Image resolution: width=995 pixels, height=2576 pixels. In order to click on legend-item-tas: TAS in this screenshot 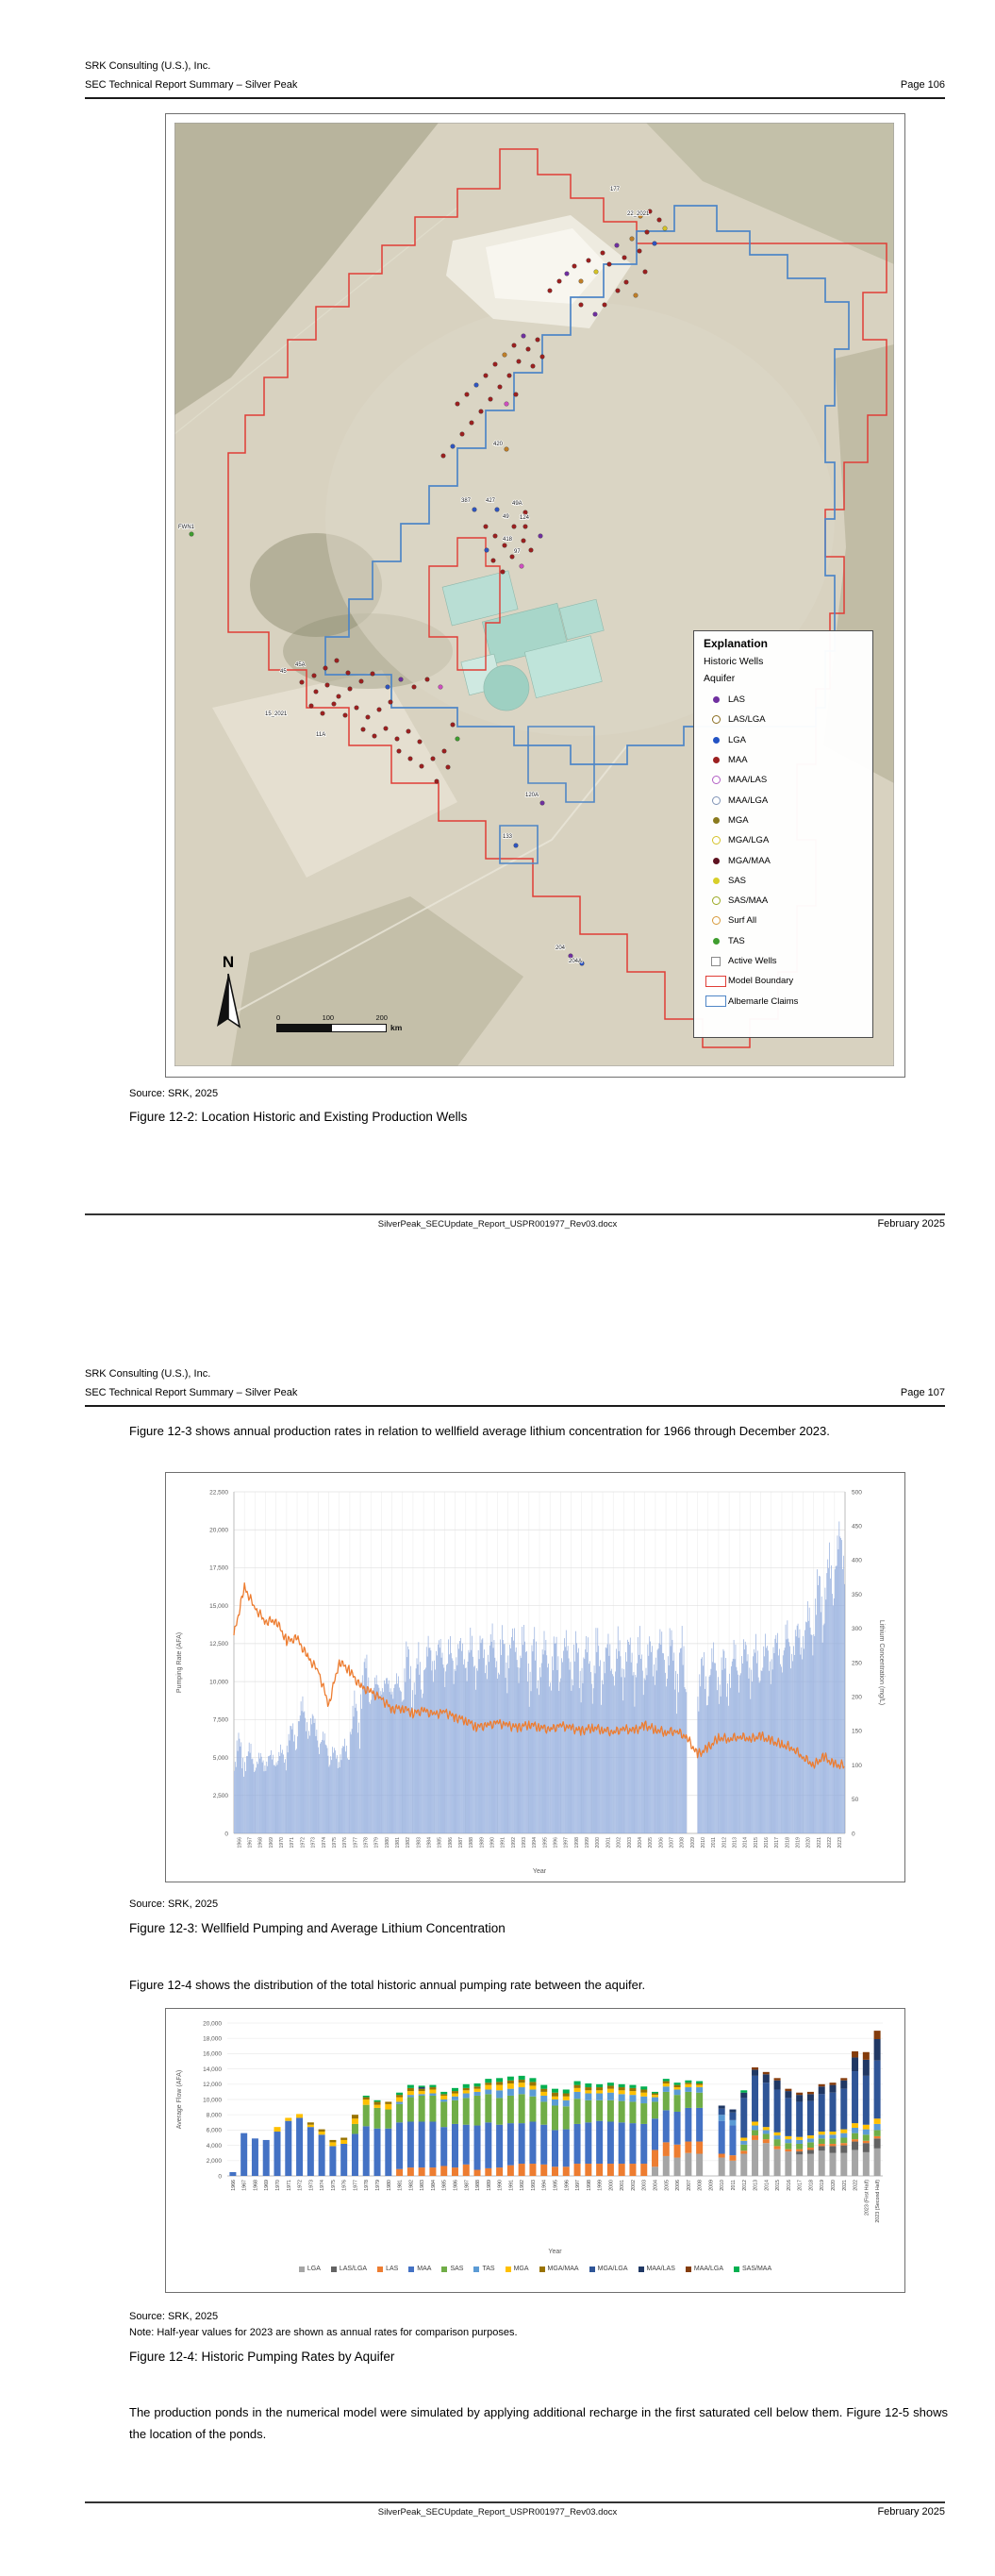, I will do `click(783, 941)`.